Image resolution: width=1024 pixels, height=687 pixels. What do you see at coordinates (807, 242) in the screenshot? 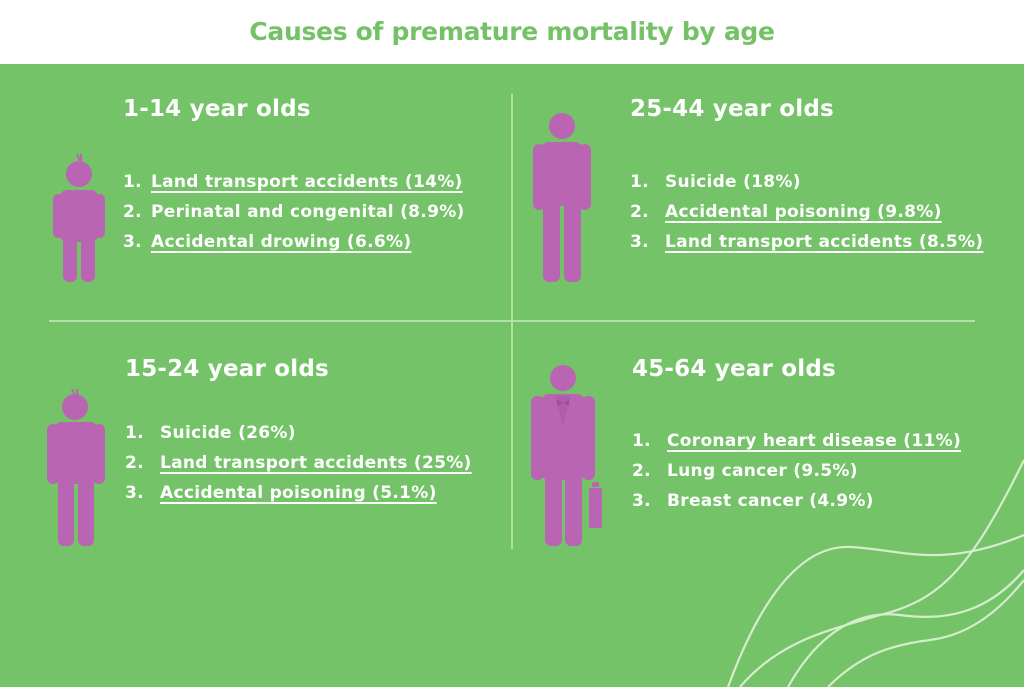
I see `list-item: 3. Land transport accidents (8.5%)` at bounding box center [807, 242].